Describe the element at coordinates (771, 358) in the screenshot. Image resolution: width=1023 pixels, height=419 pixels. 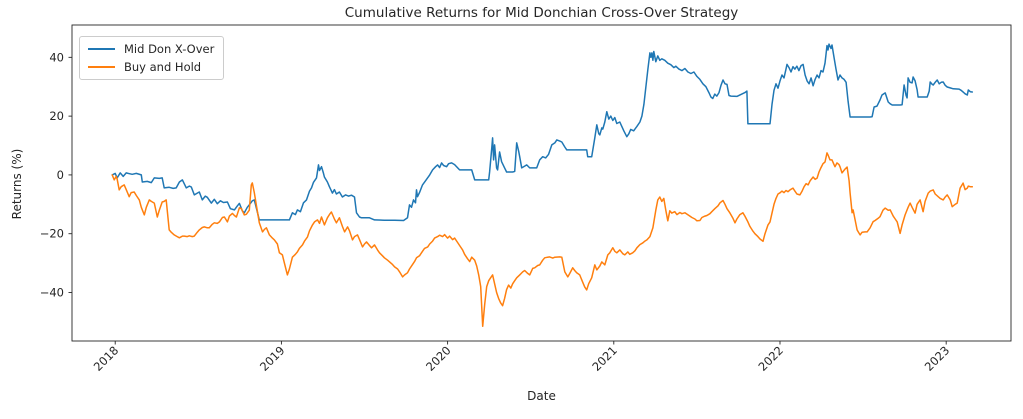
I see `x-tick-label: 2022` at that location.